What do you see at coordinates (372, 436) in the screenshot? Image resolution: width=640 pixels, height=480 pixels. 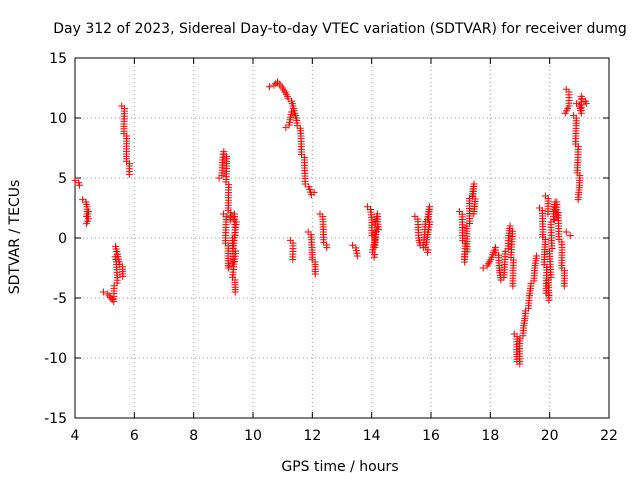 I see `x-tick-label: 14` at bounding box center [372, 436].